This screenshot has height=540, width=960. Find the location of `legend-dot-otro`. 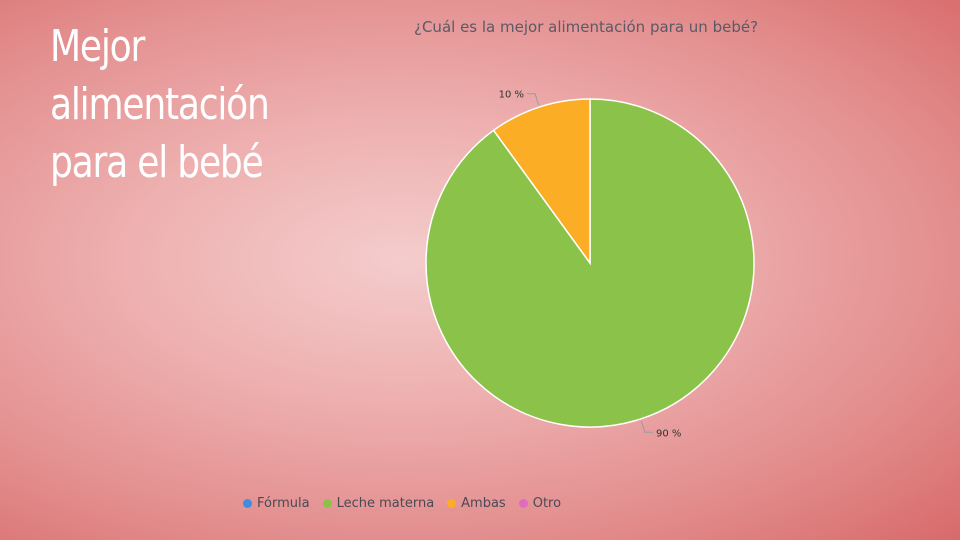

legend-dot-otro is located at coordinates (523, 503).